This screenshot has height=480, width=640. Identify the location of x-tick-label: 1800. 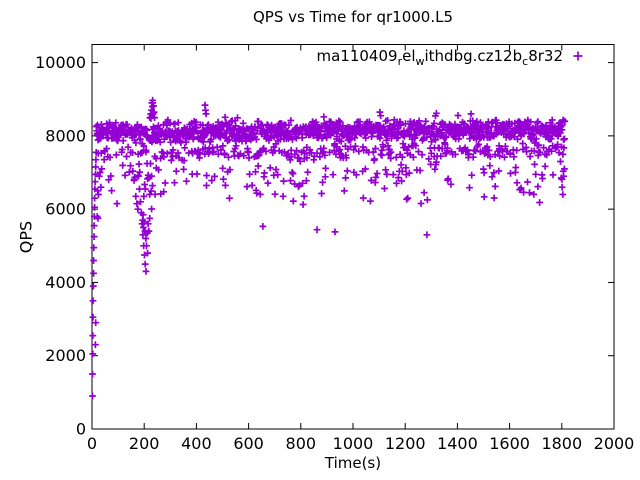
(561, 443).